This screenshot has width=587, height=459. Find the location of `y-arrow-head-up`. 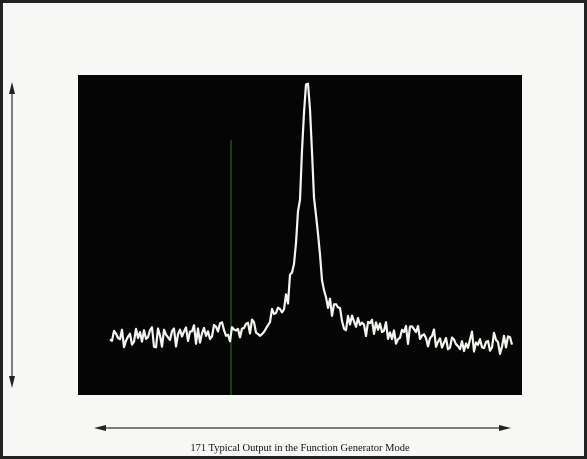

y-arrow-head-up is located at coordinates (12, 88).